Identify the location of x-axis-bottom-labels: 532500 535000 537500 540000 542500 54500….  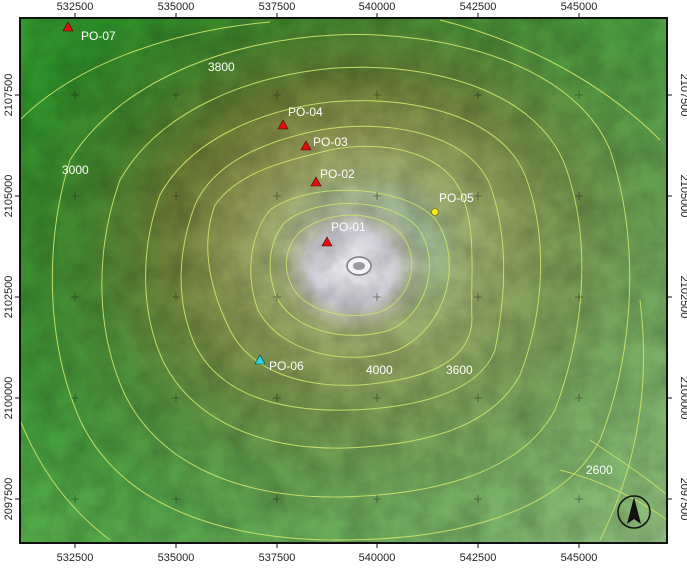
(327, 558).